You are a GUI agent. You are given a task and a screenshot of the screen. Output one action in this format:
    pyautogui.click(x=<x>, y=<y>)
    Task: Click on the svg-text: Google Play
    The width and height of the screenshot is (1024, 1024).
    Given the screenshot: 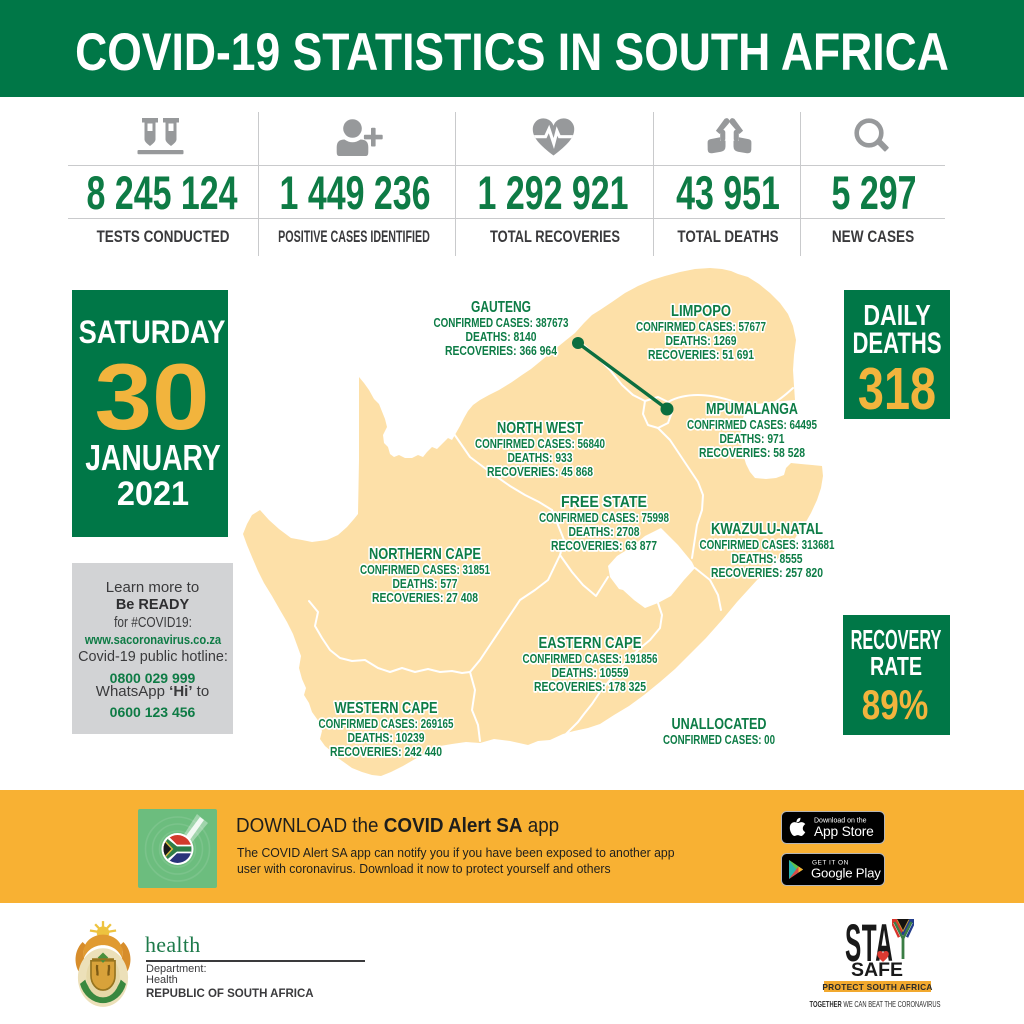 What is the action you would take?
    pyautogui.click(x=846, y=873)
    